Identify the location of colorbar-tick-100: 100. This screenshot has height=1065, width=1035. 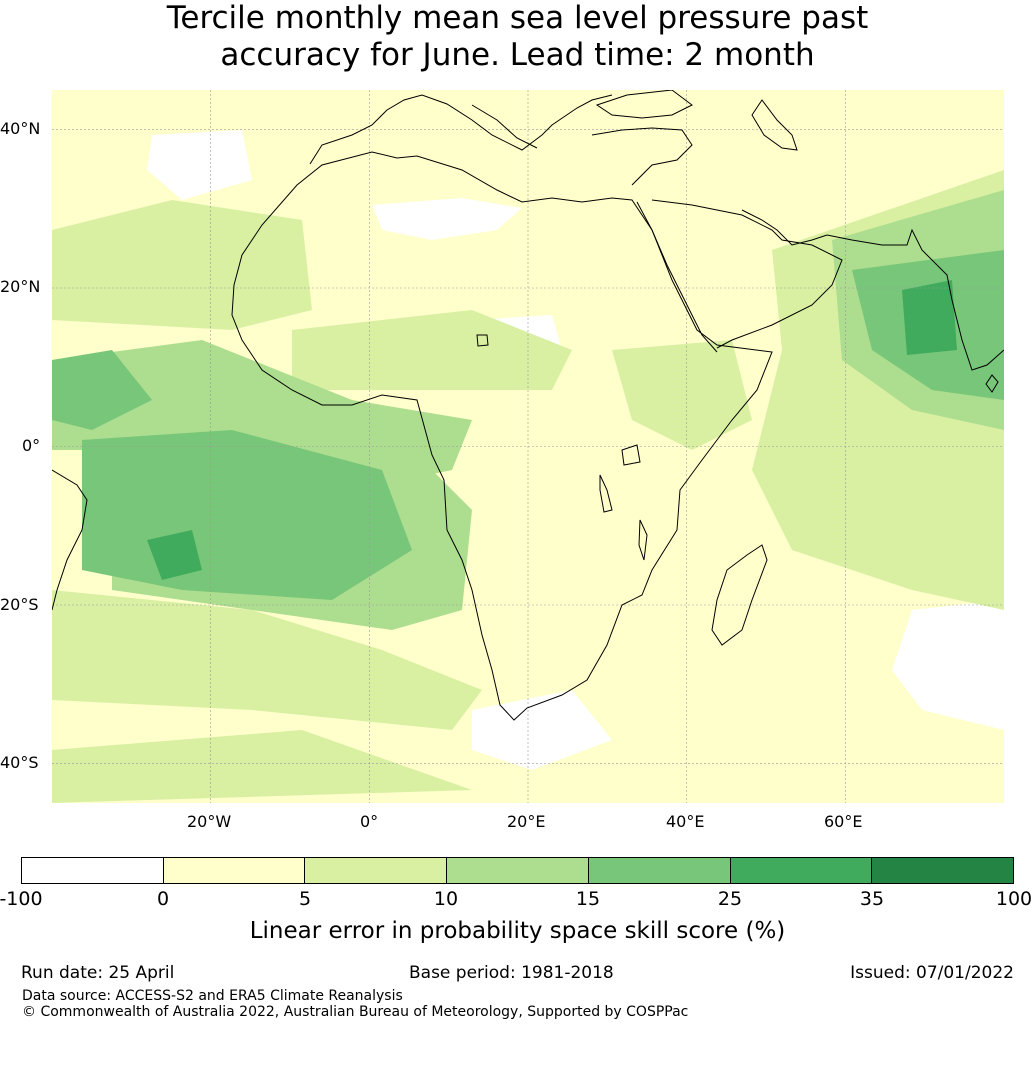
(1014, 899).